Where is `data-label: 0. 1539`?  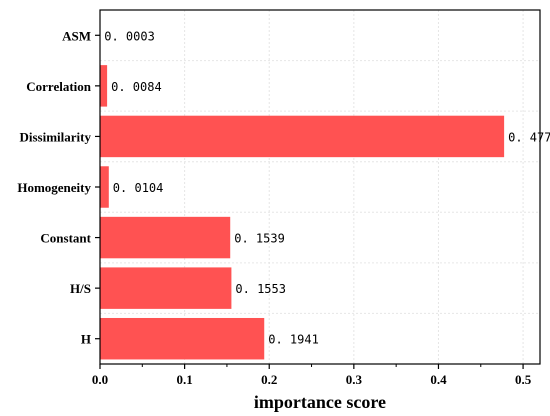
data-label: 0. 1539 is located at coordinates (259, 239).